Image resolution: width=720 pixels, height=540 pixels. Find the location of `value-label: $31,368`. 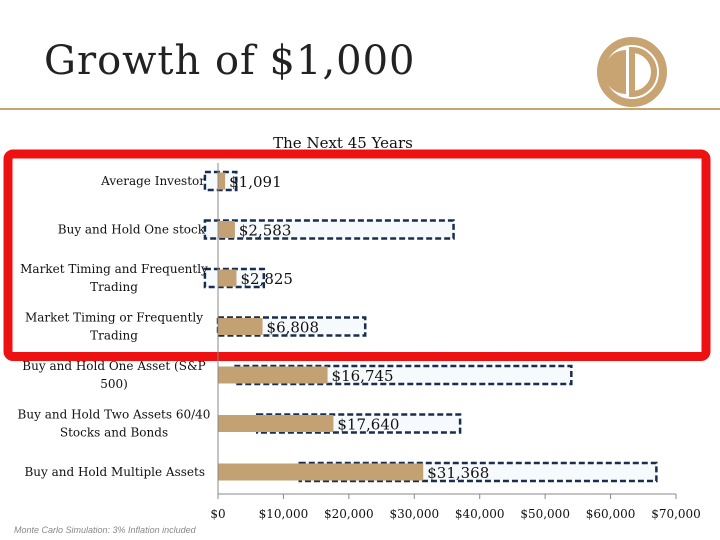

value-label: $31,368 is located at coordinates (458, 473).